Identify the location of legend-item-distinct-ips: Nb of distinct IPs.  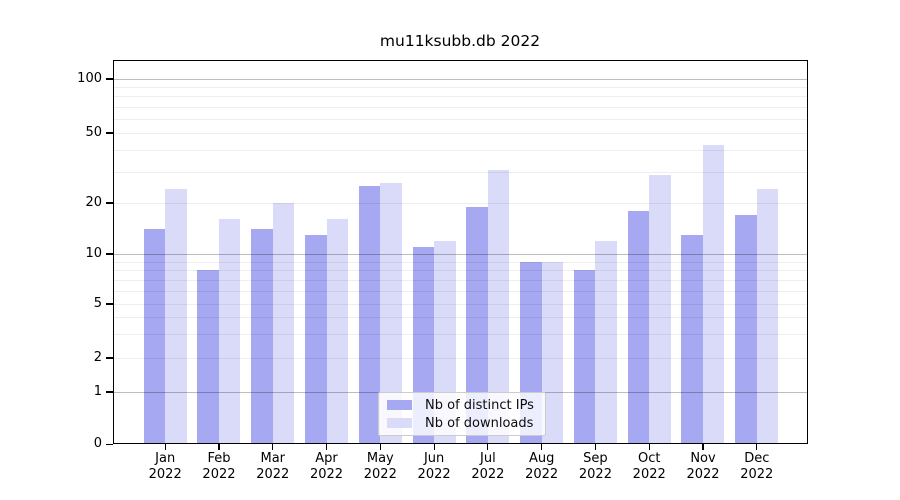
(462, 405).